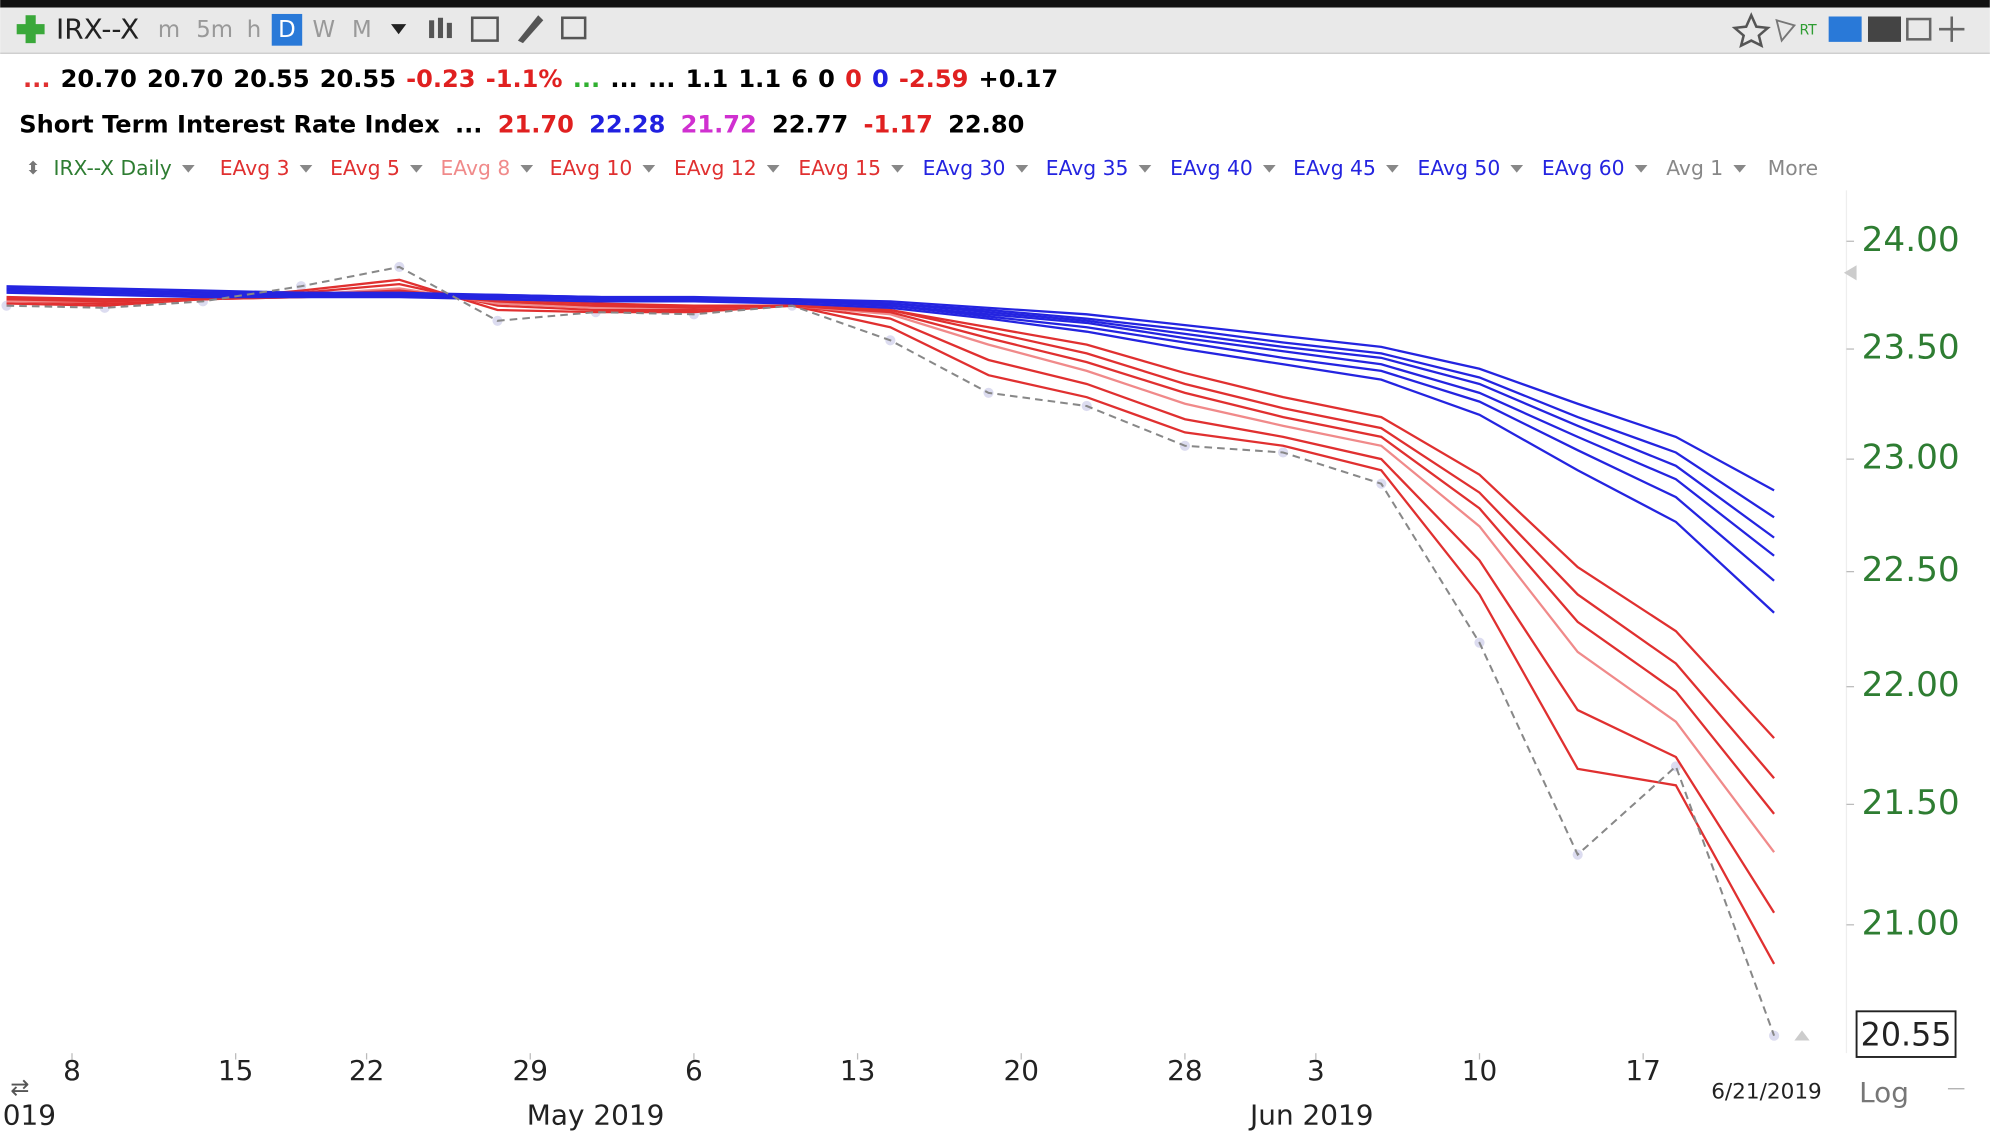  What do you see at coordinates (964, 168) in the screenshot?
I see `legend-entry: EAvg 30` at bounding box center [964, 168].